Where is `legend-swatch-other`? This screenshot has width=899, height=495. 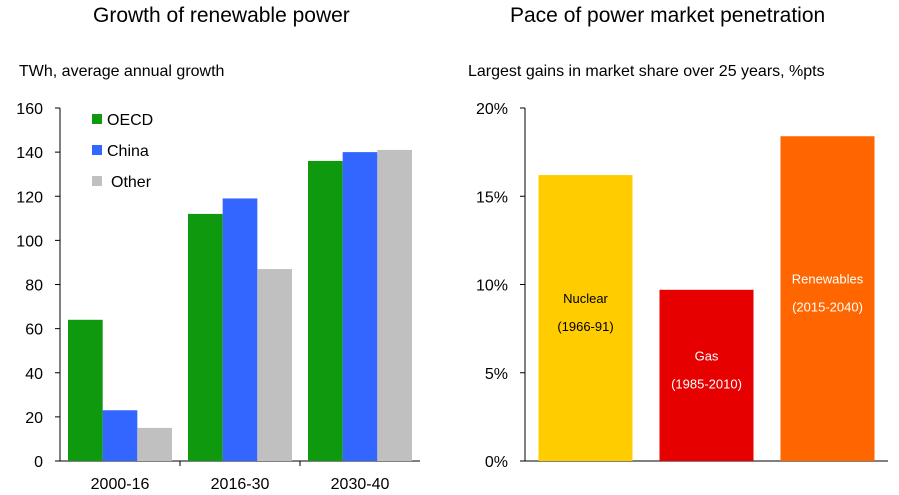 legend-swatch-other is located at coordinates (97, 181).